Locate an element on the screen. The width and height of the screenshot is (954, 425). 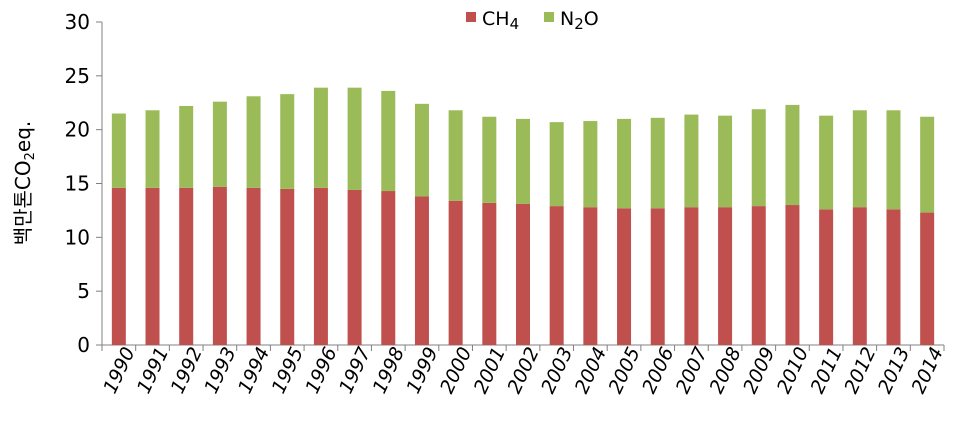
bar-n2o-2012 is located at coordinates (859, 159).